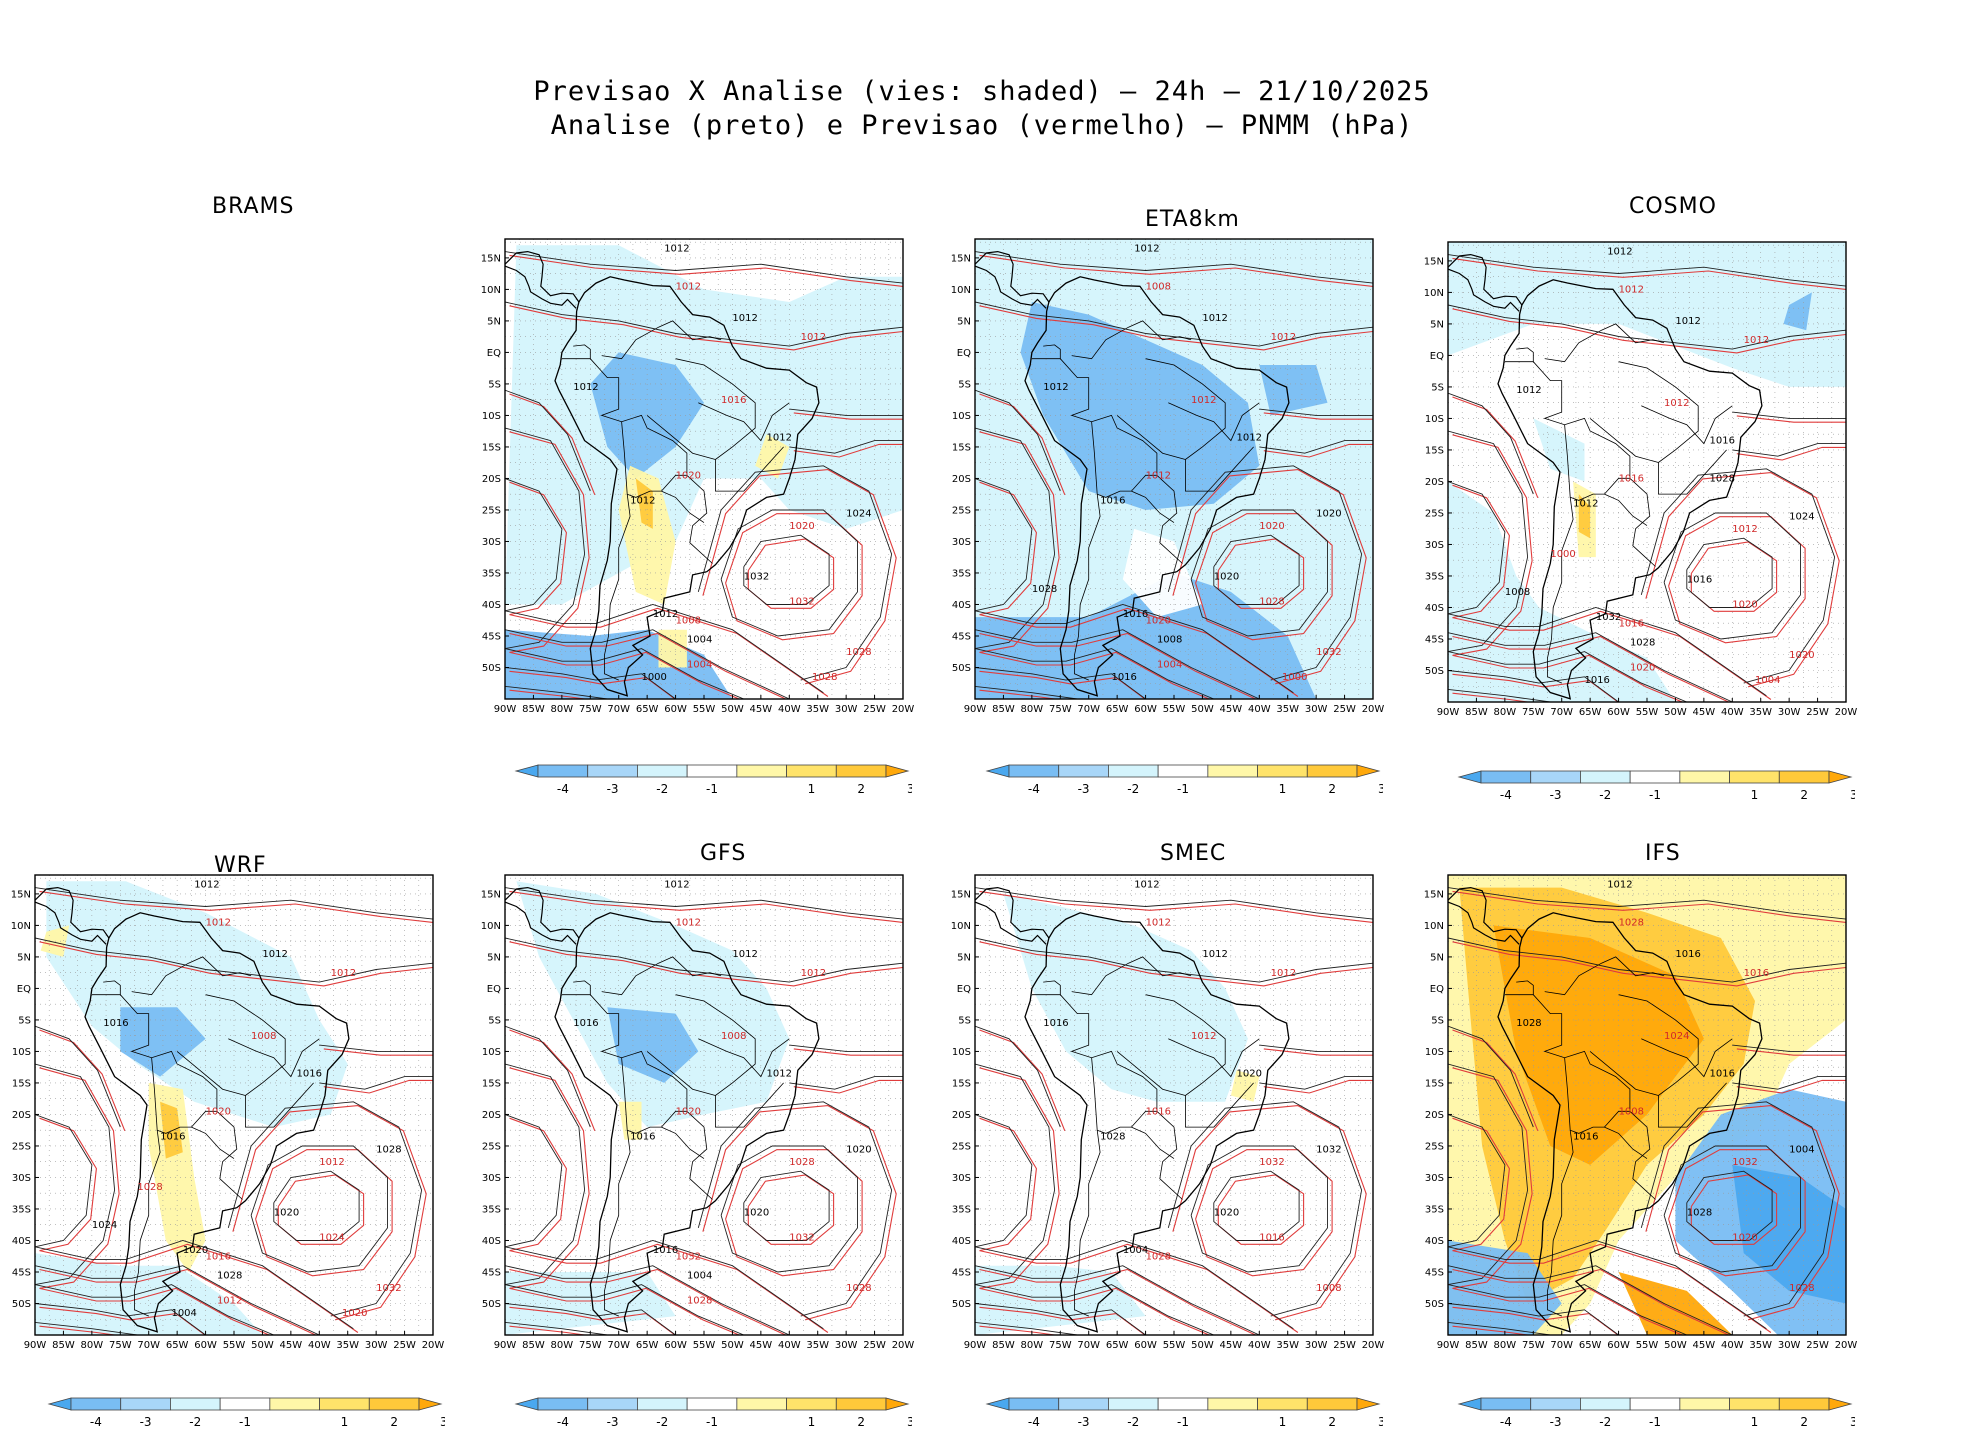 This screenshot has width=1964, height=1439. Describe the element at coordinates (195, 1422) in the screenshot. I see `colorbar-tick-label: -2` at that location.